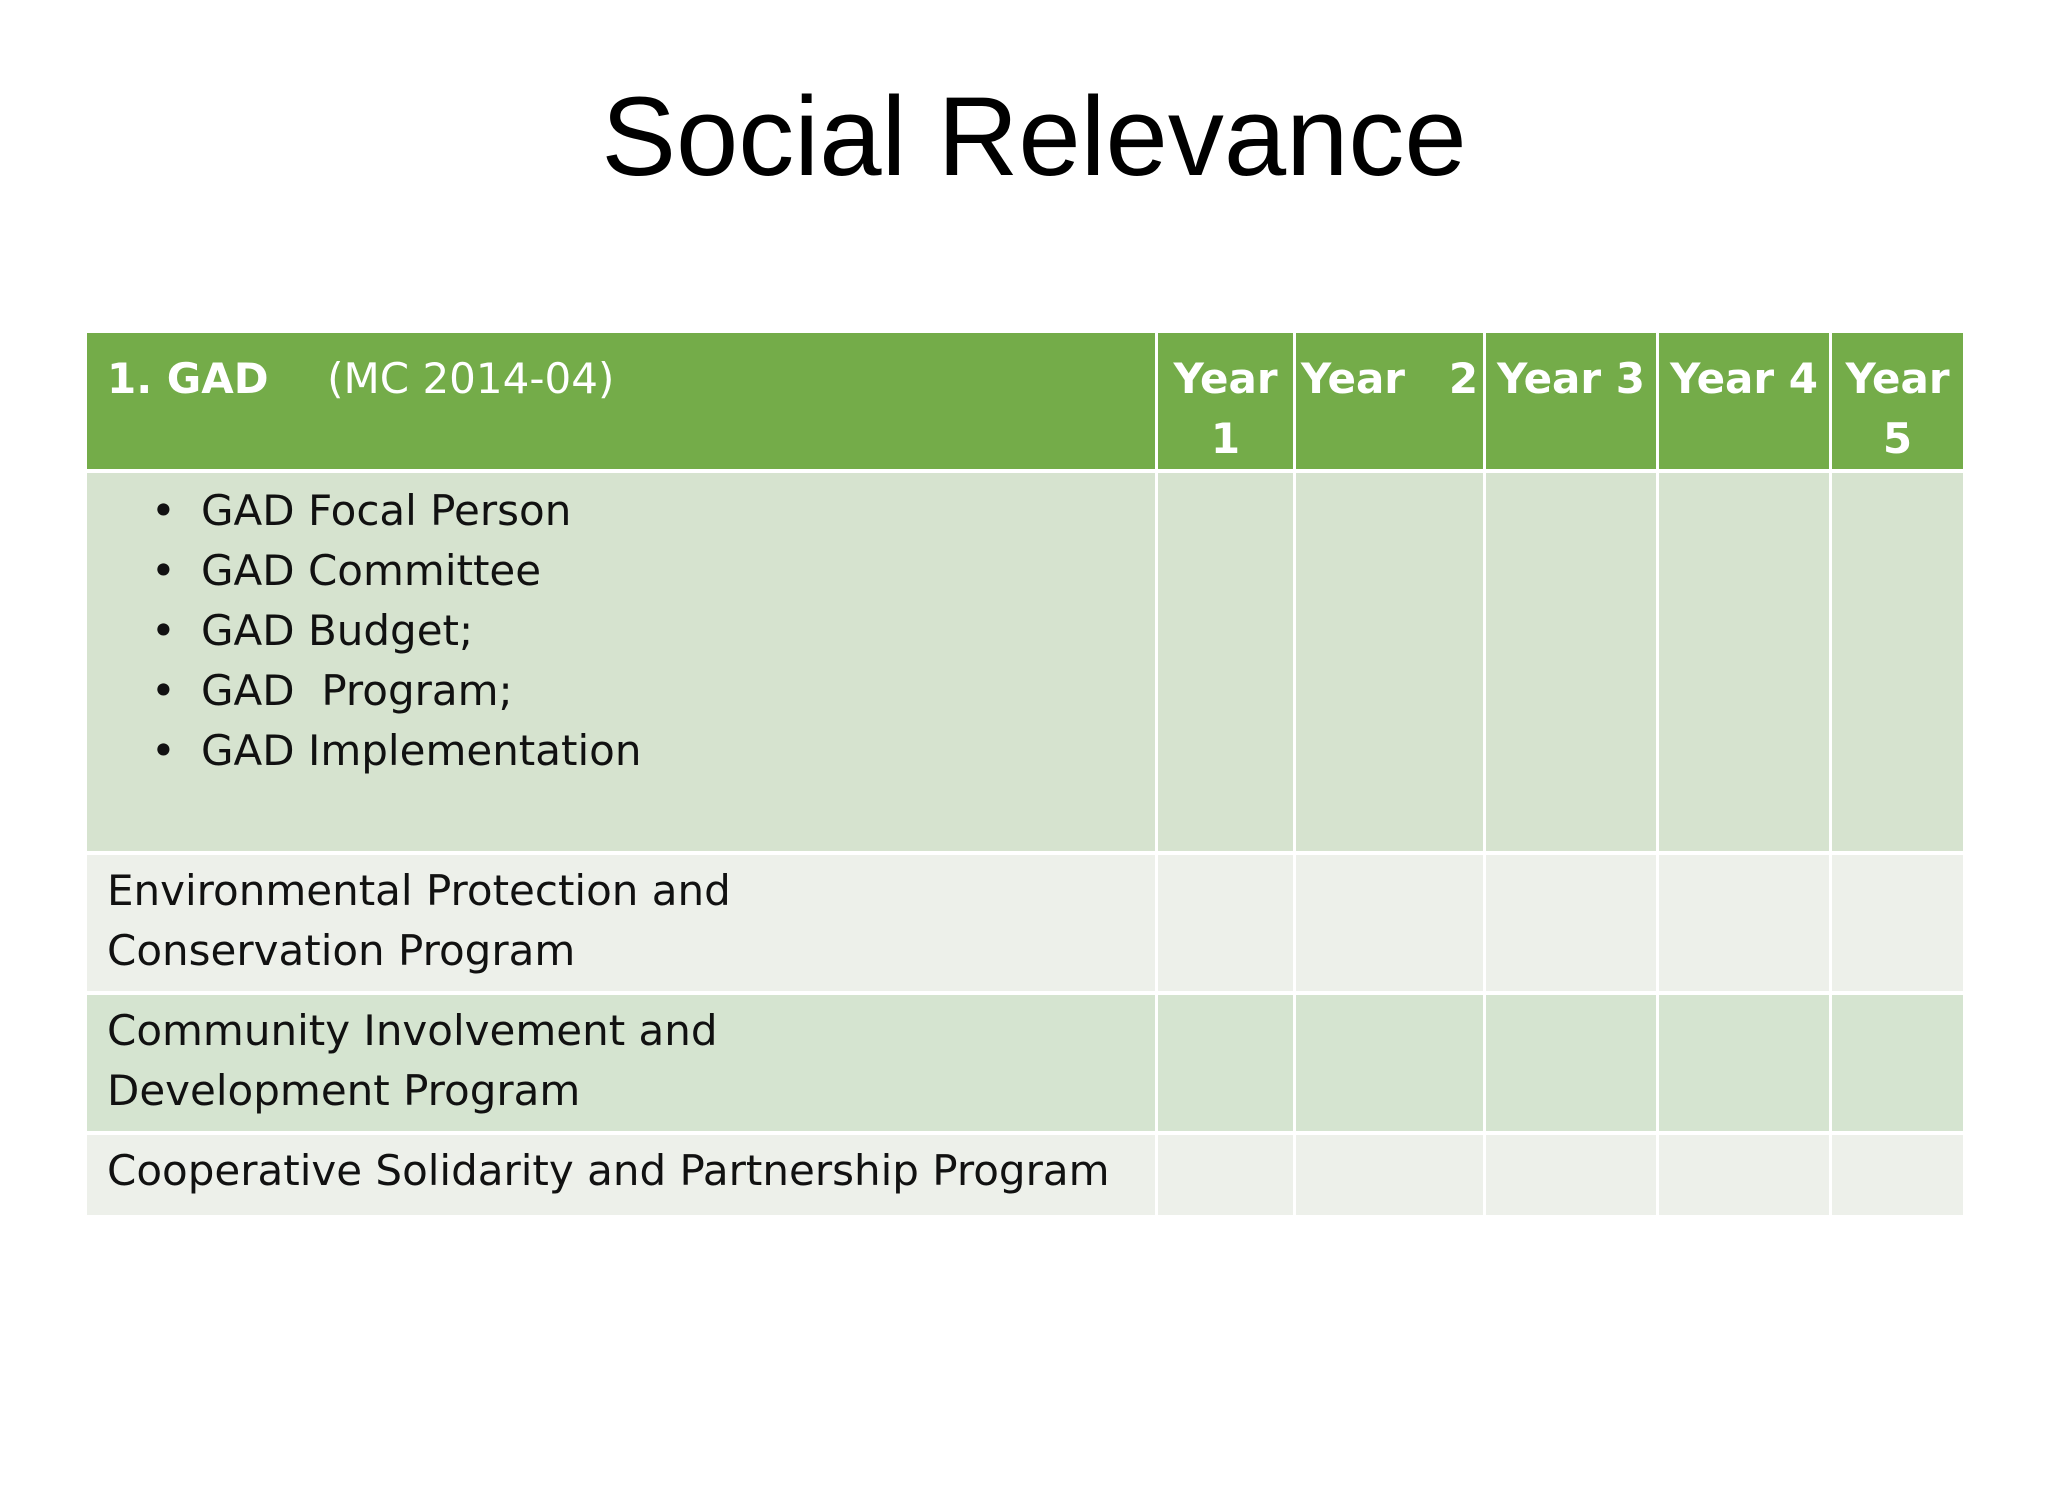 The image size is (2048, 1489). What do you see at coordinates (1034, 136) in the screenshot?
I see `slide-title: Social Relevance` at bounding box center [1034, 136].